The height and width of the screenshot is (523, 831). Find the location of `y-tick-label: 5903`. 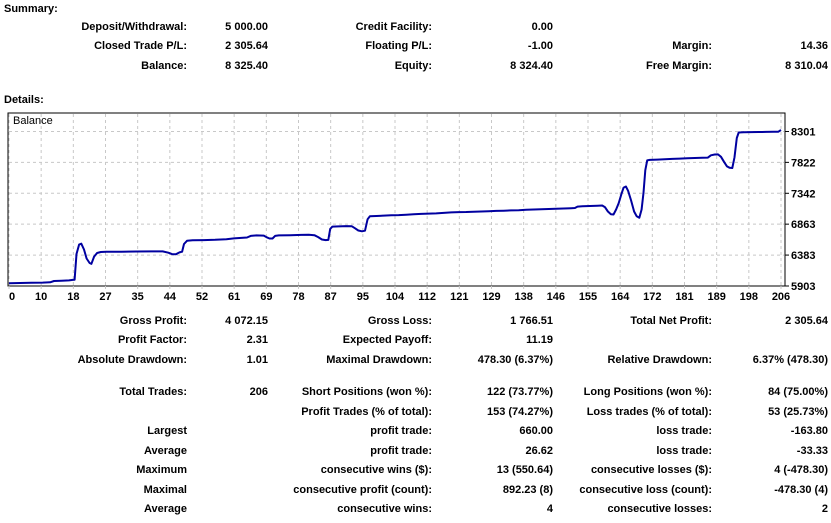

y-tick-label: 5903 is located at coordinates (803, 287).